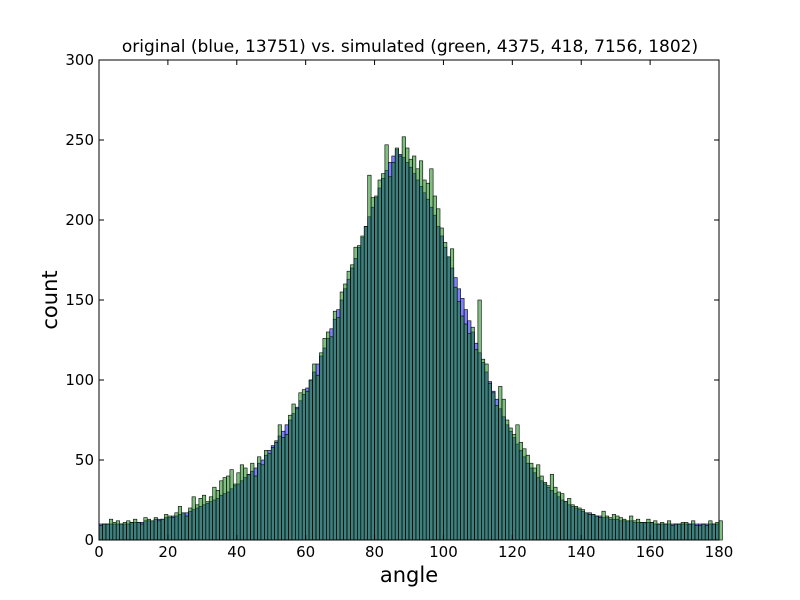 This screenshot has height=600, width=800. I want to click on y-tick-label: 100, so click(79, 380).